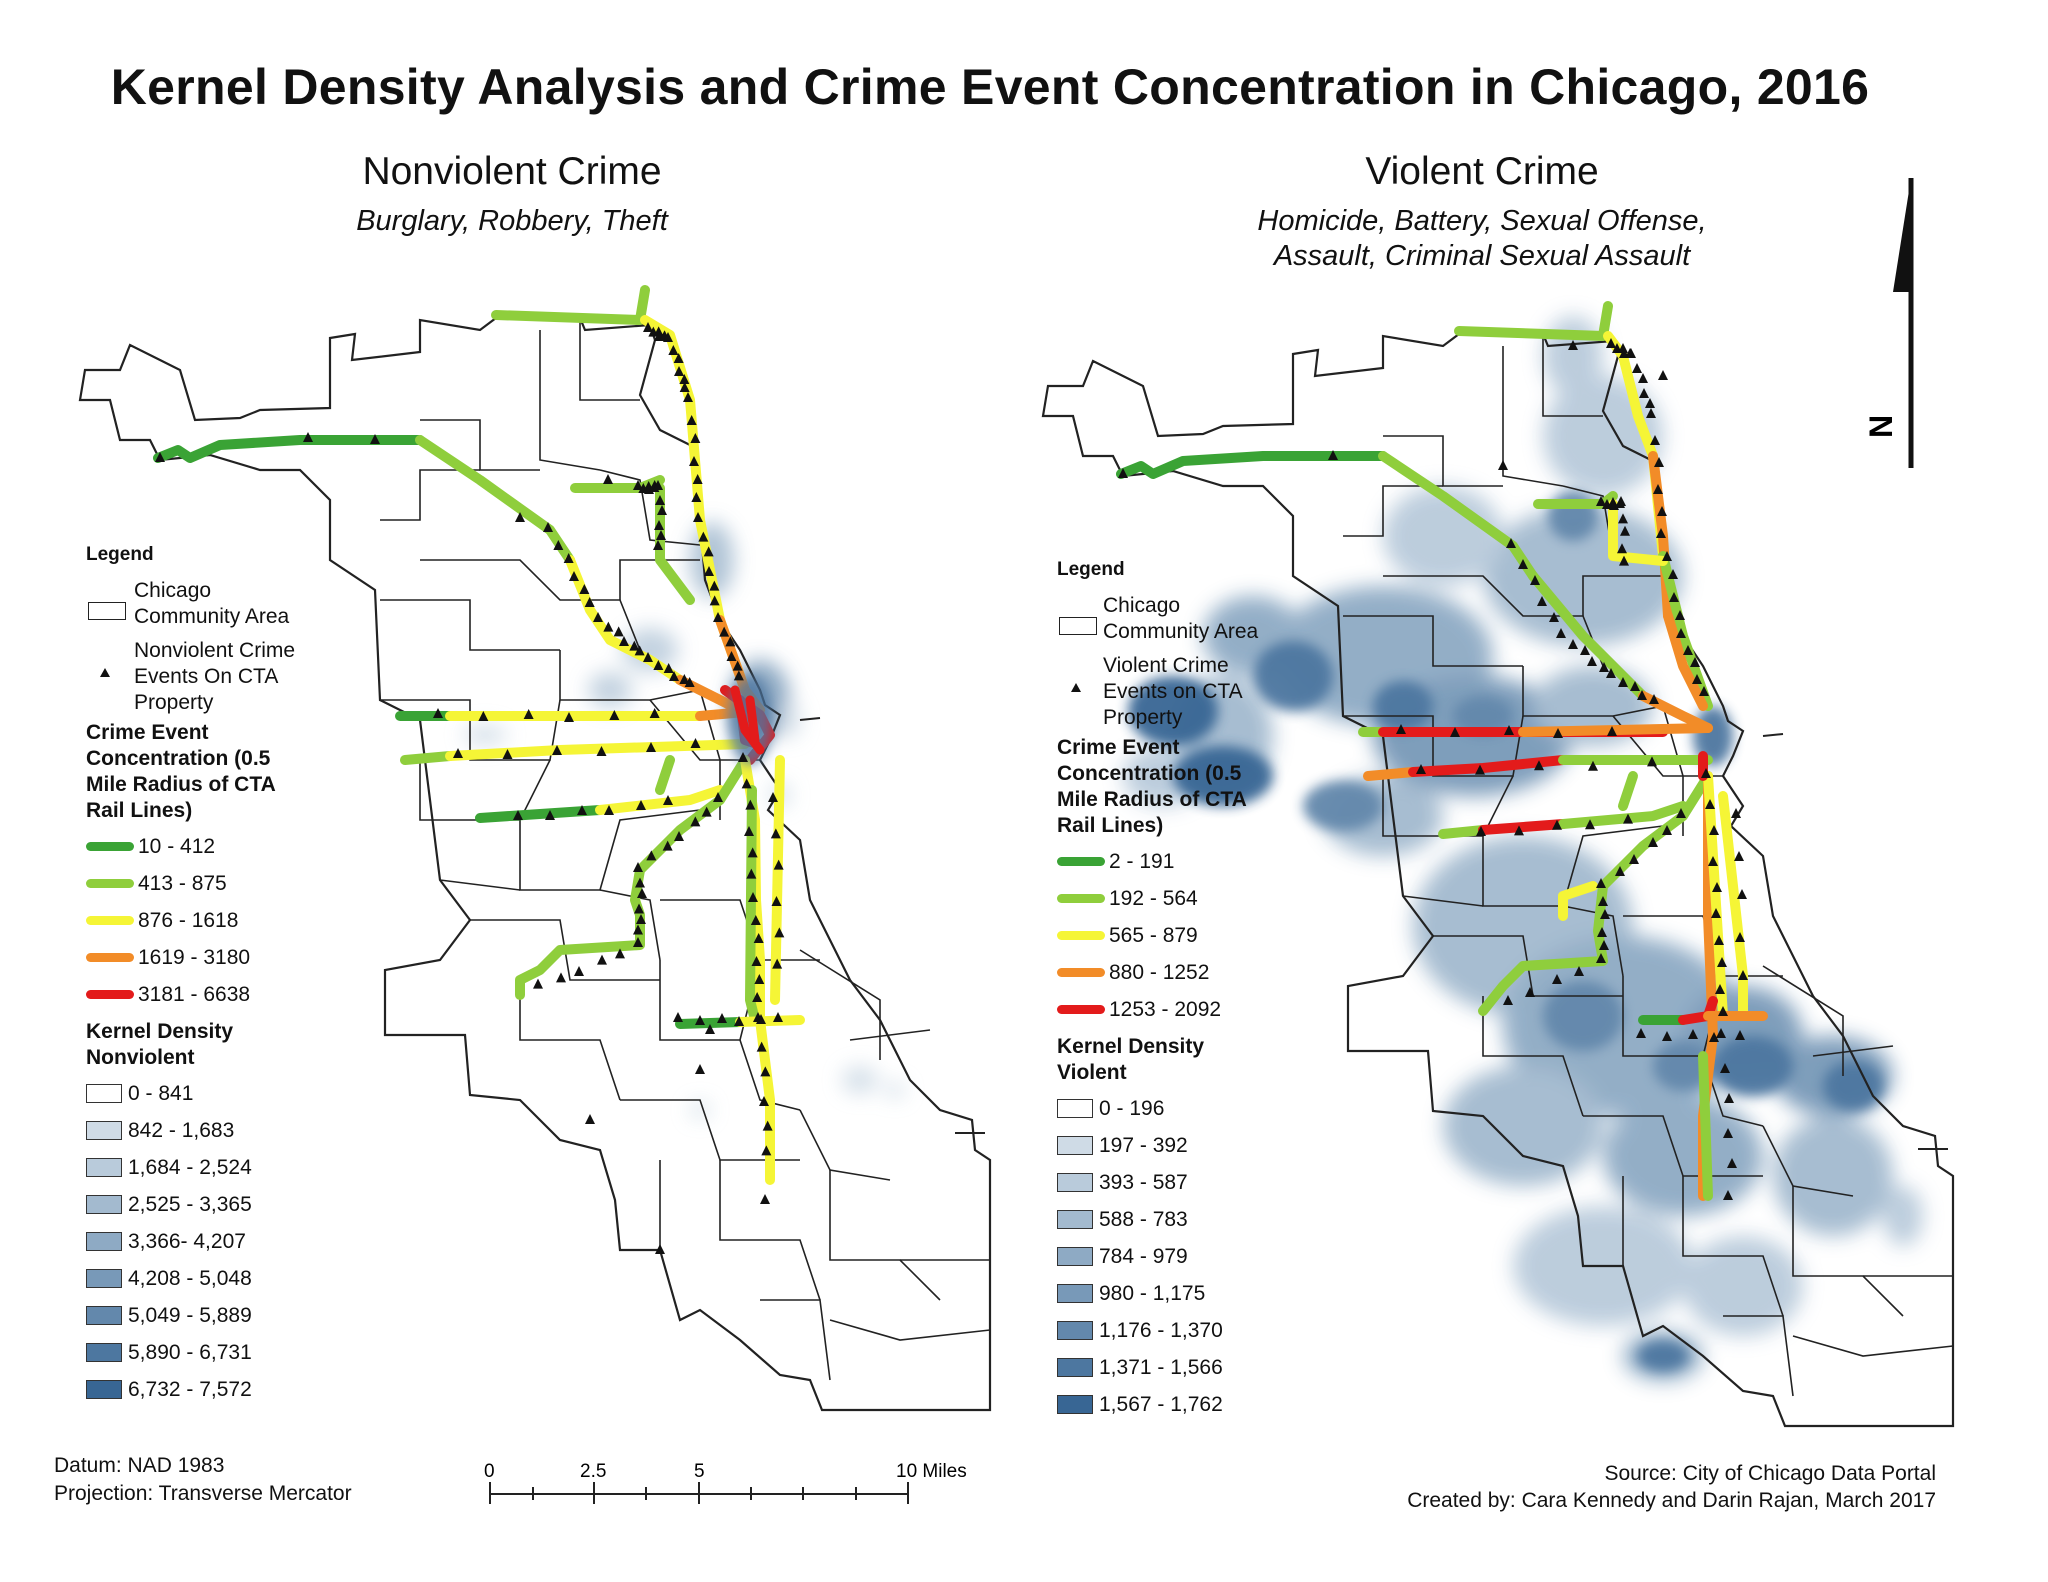  I want to click on class-label: 5,890 - 6,731, so click(190, 1352).